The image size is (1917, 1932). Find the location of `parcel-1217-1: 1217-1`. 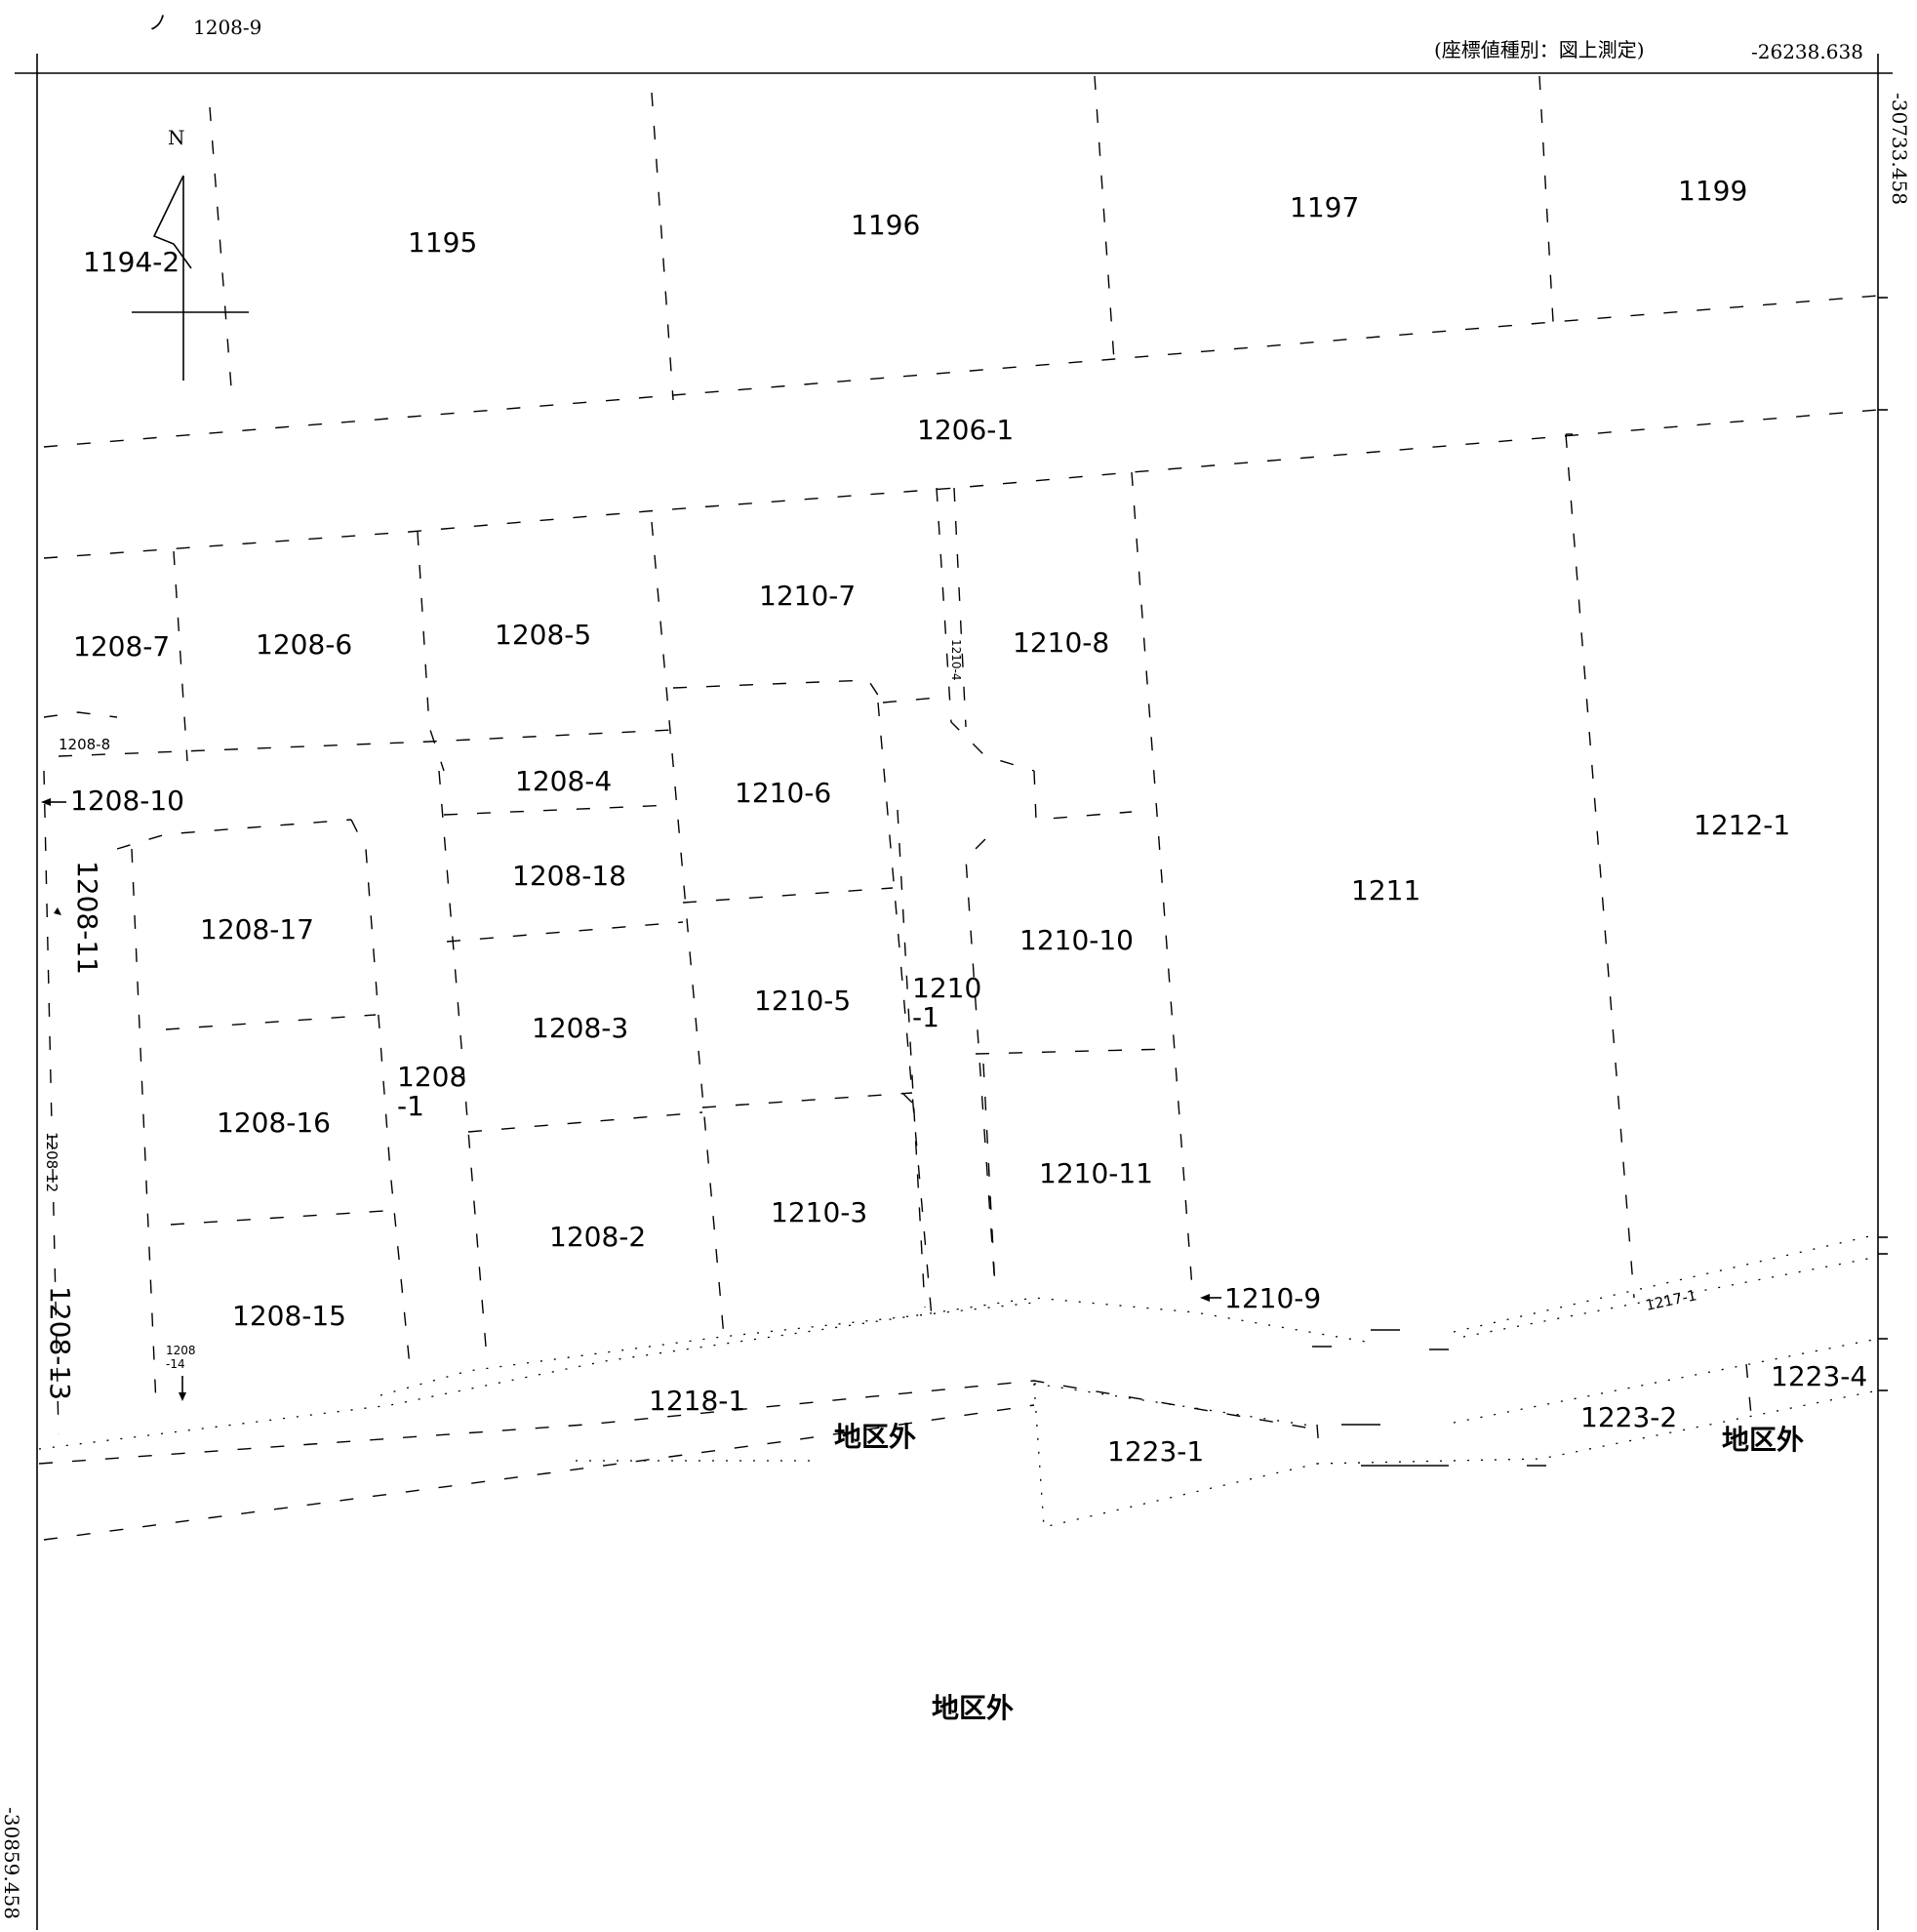

parcel-1217-1: 1217-1 is located at coordinates (1671, 1300).